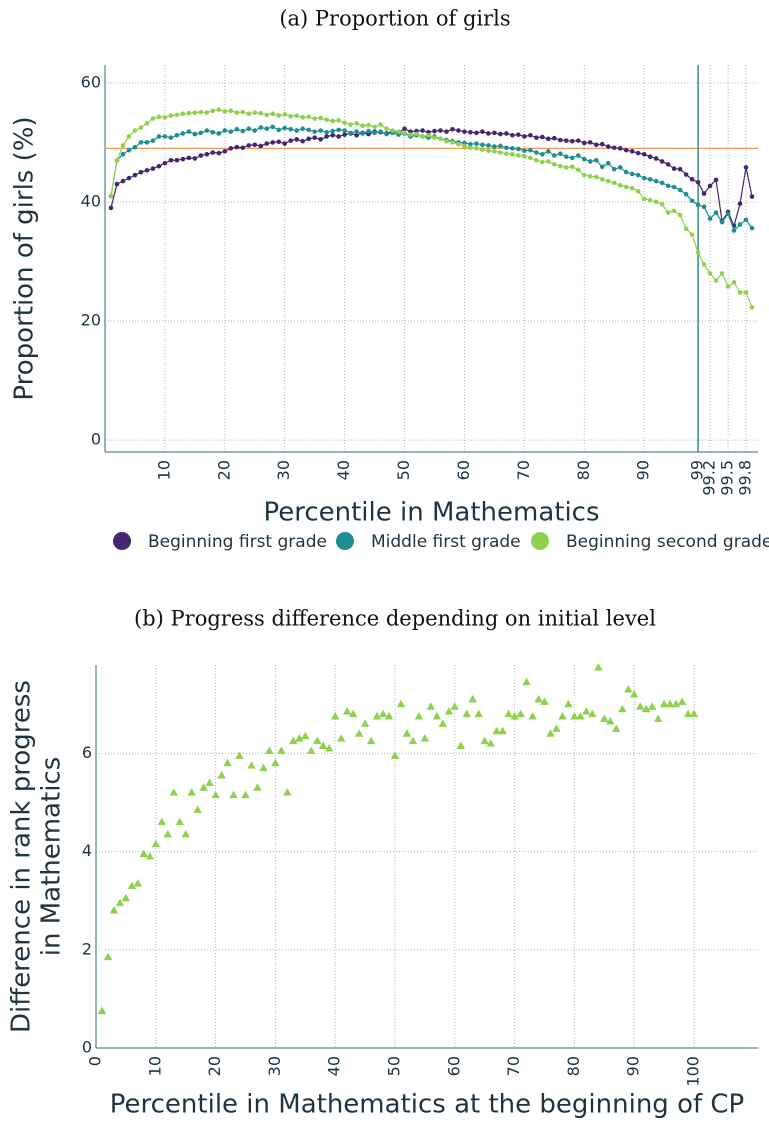  Describe the element at coordinates (446, 542) in the screenshot. I see `legend-label: Middle first grade` at that location.